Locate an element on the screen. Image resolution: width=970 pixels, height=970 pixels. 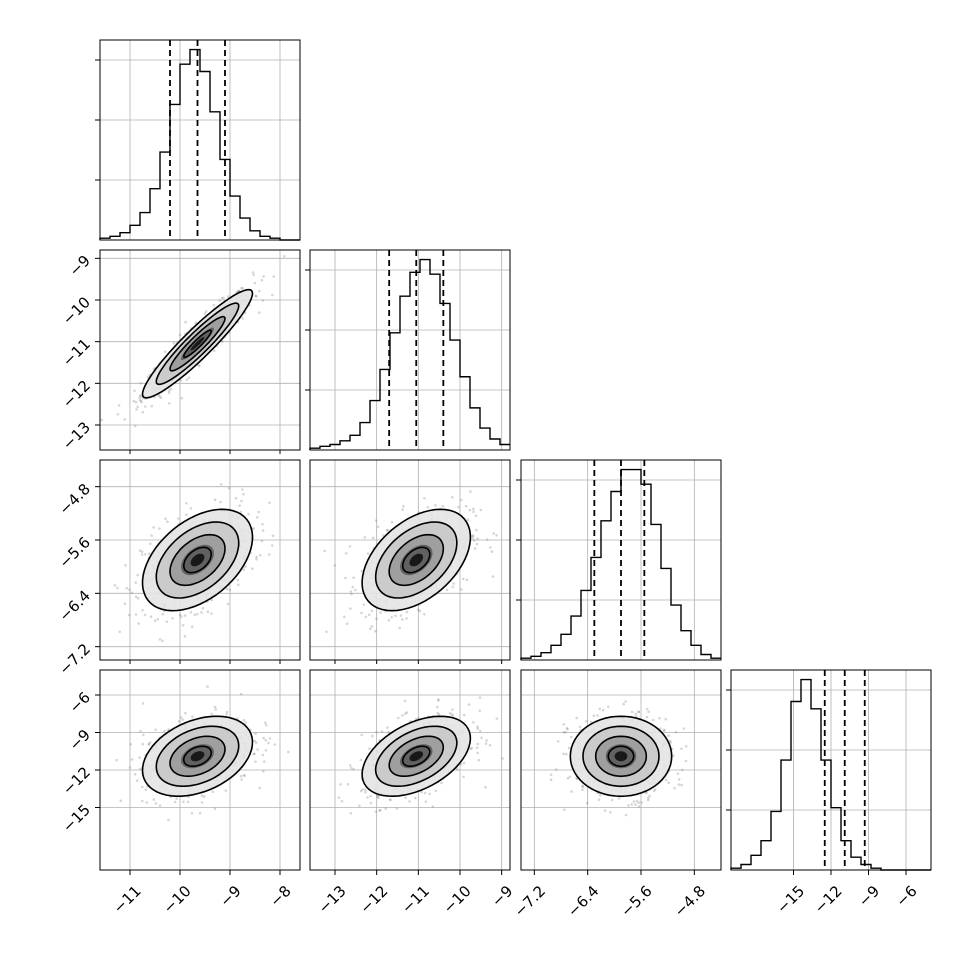
y-tick-label: −12 is located at coordinates (76, 394).